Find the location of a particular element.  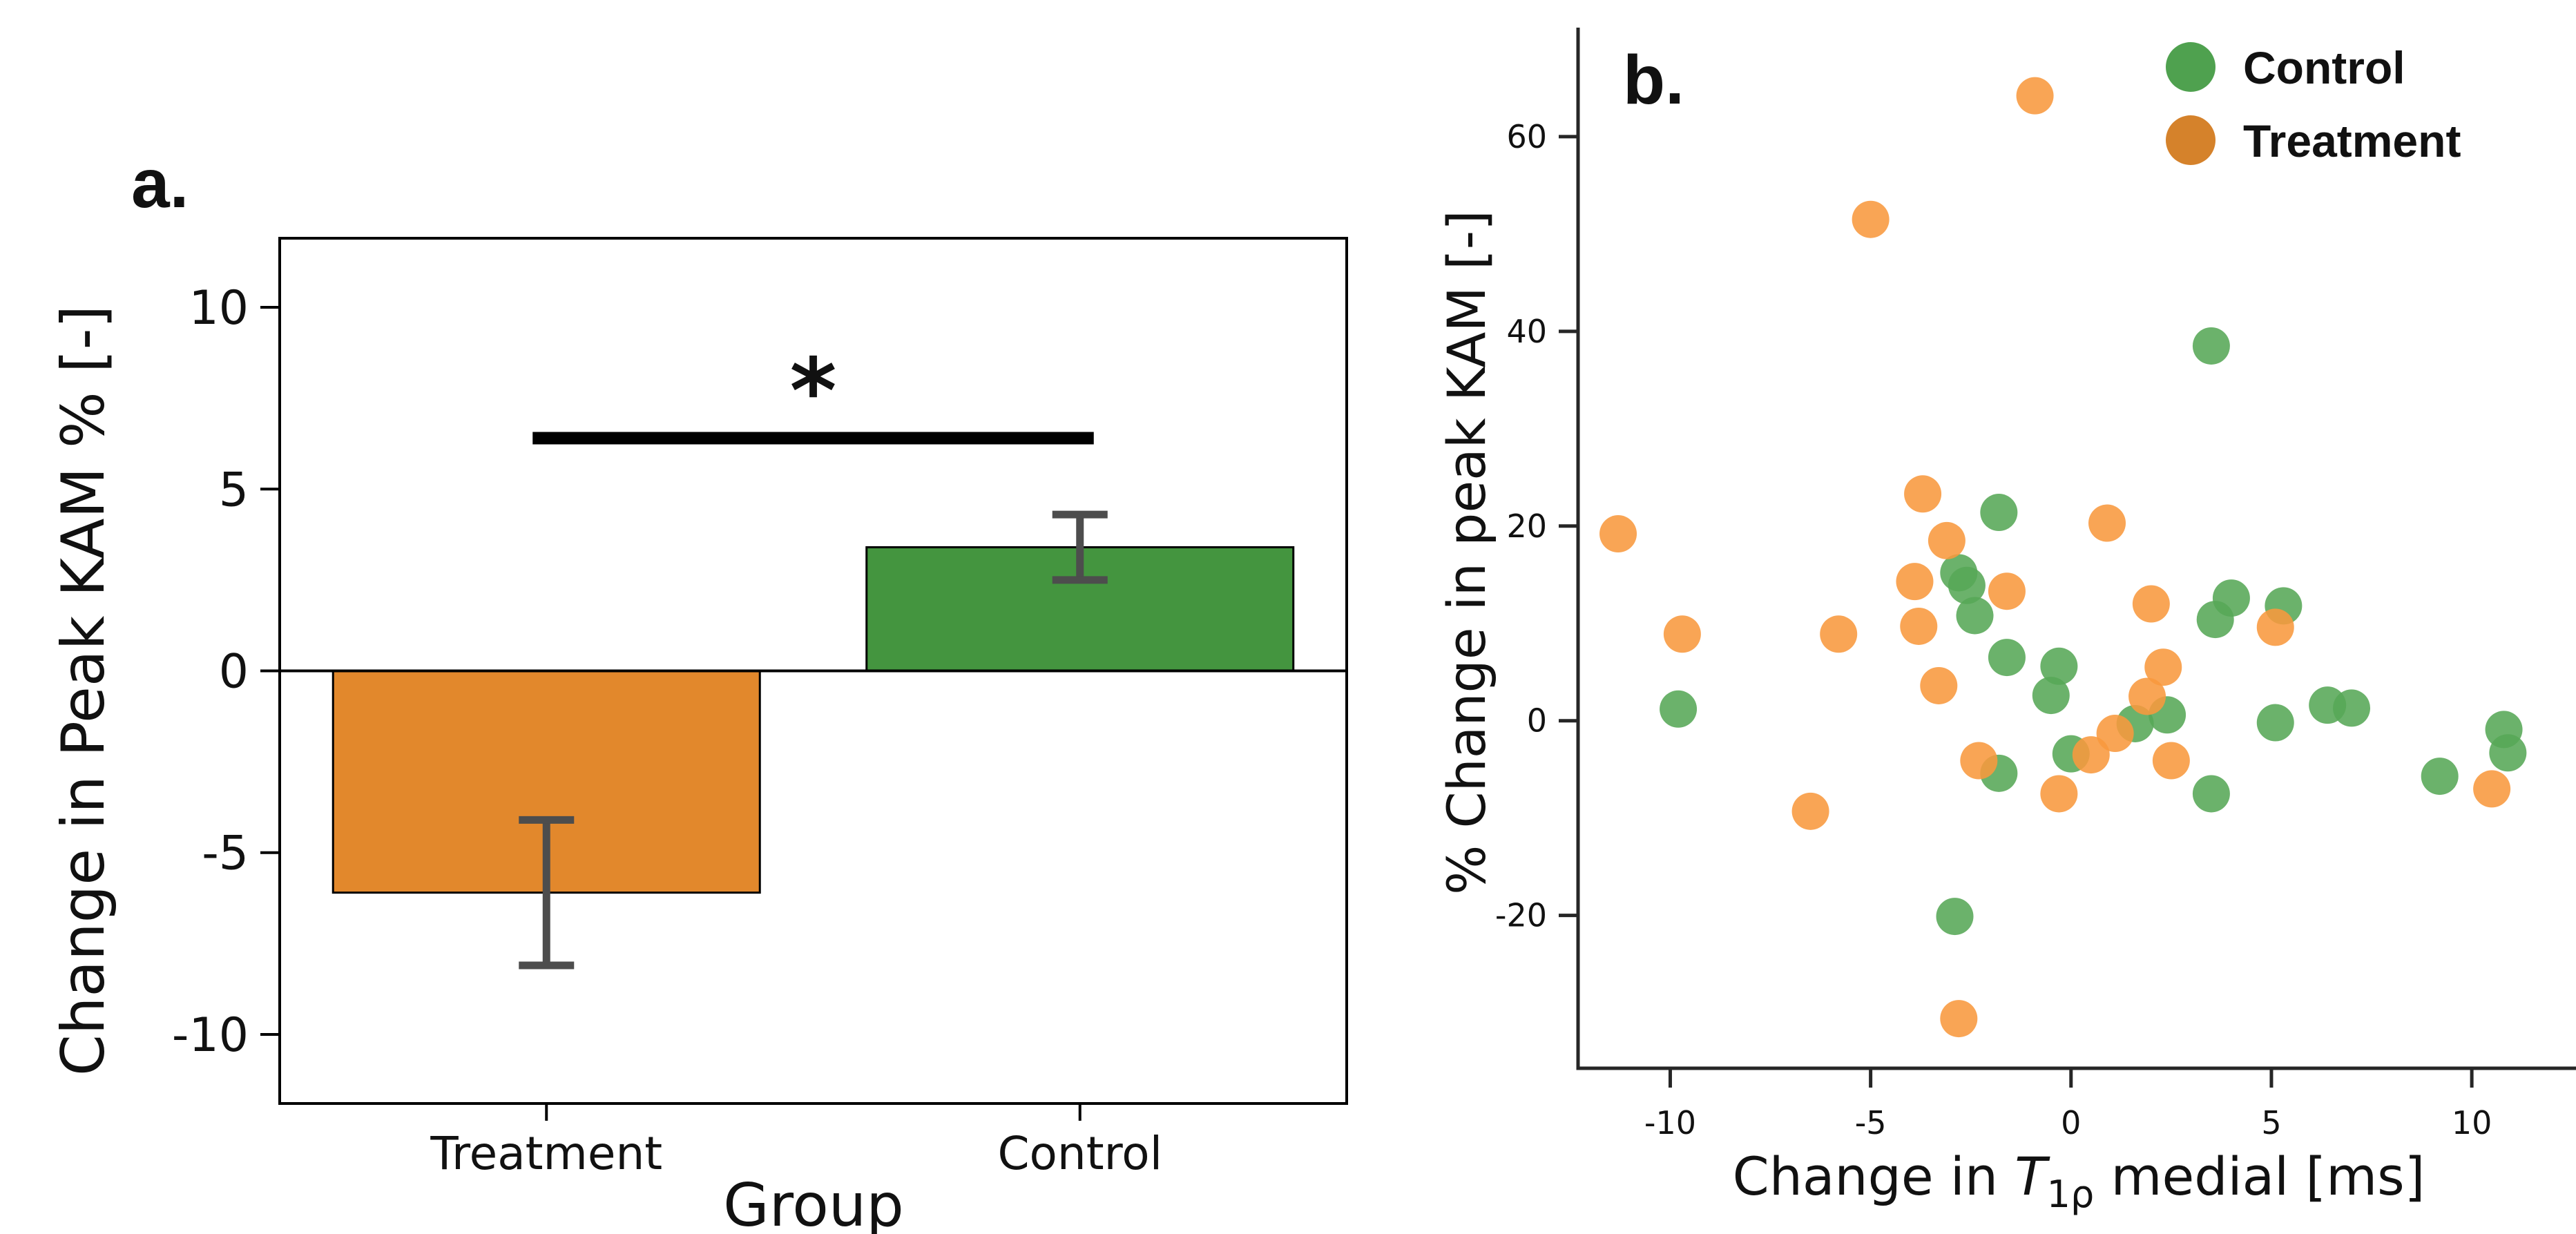

y-tick-label: 40 is located at coordinates (1526, 331).